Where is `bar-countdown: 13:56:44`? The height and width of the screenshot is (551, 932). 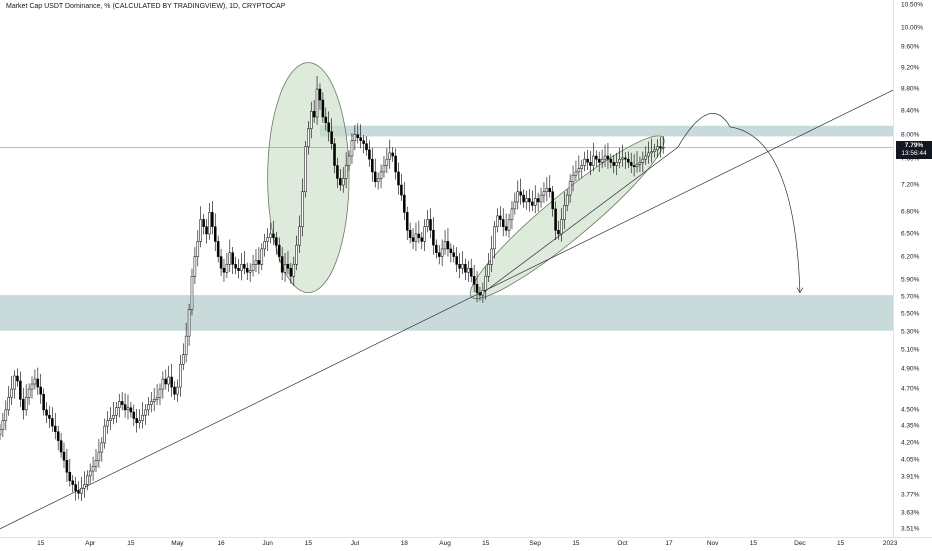
bar-countdown: 13:56:44 is located at coordinates (914, 153).